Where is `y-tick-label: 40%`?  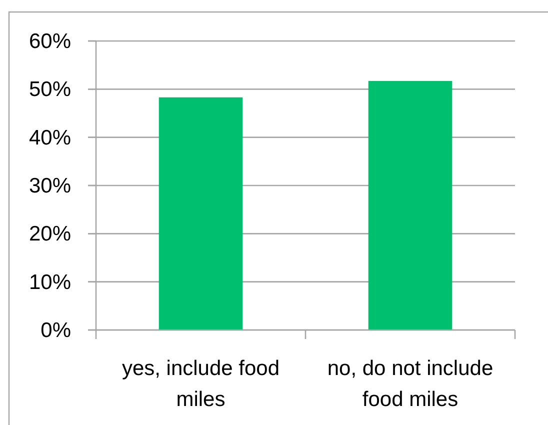
y-tick-label: 40% is located at coordinates (49, 137).